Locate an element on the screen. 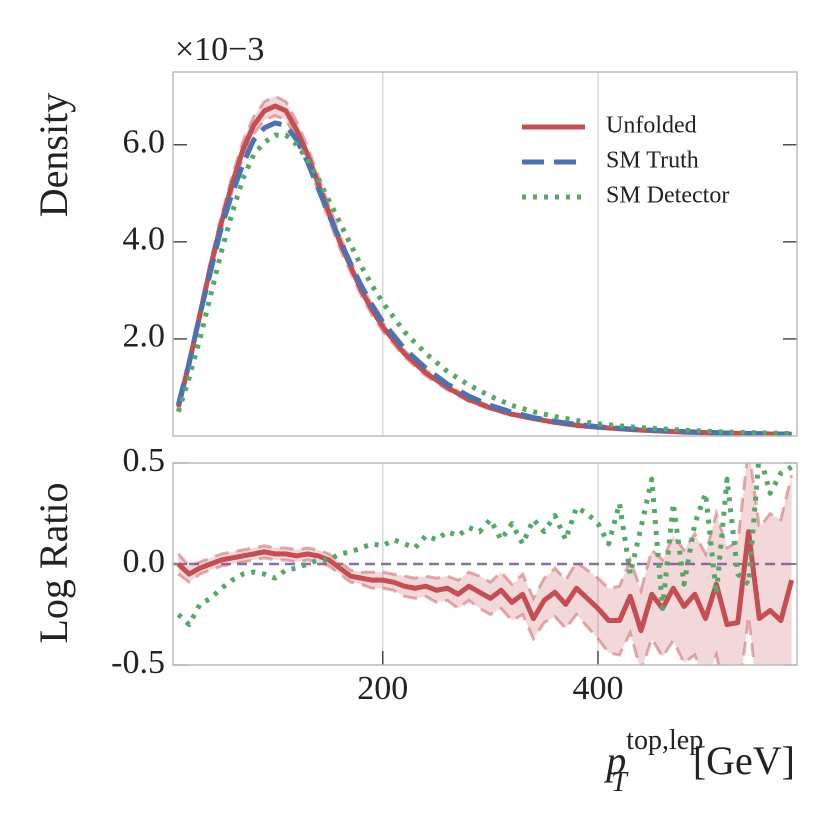 The image size is (830, 830). legend-label: SM Truth is located at coordinates (652, 161).